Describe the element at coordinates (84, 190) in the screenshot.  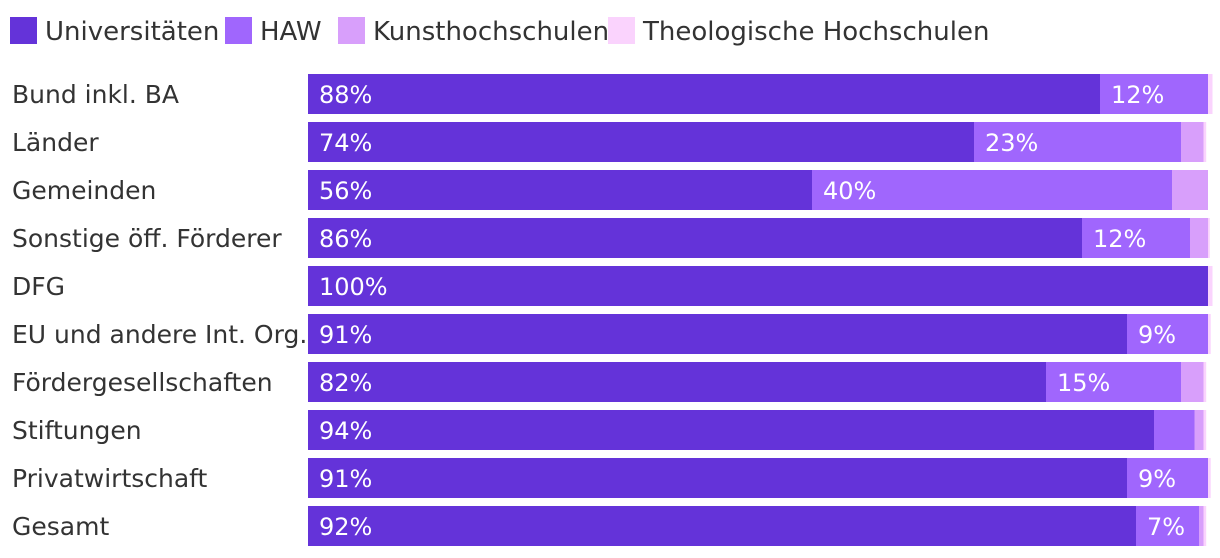
I see `category-label-2: Gemeinden` at that location.